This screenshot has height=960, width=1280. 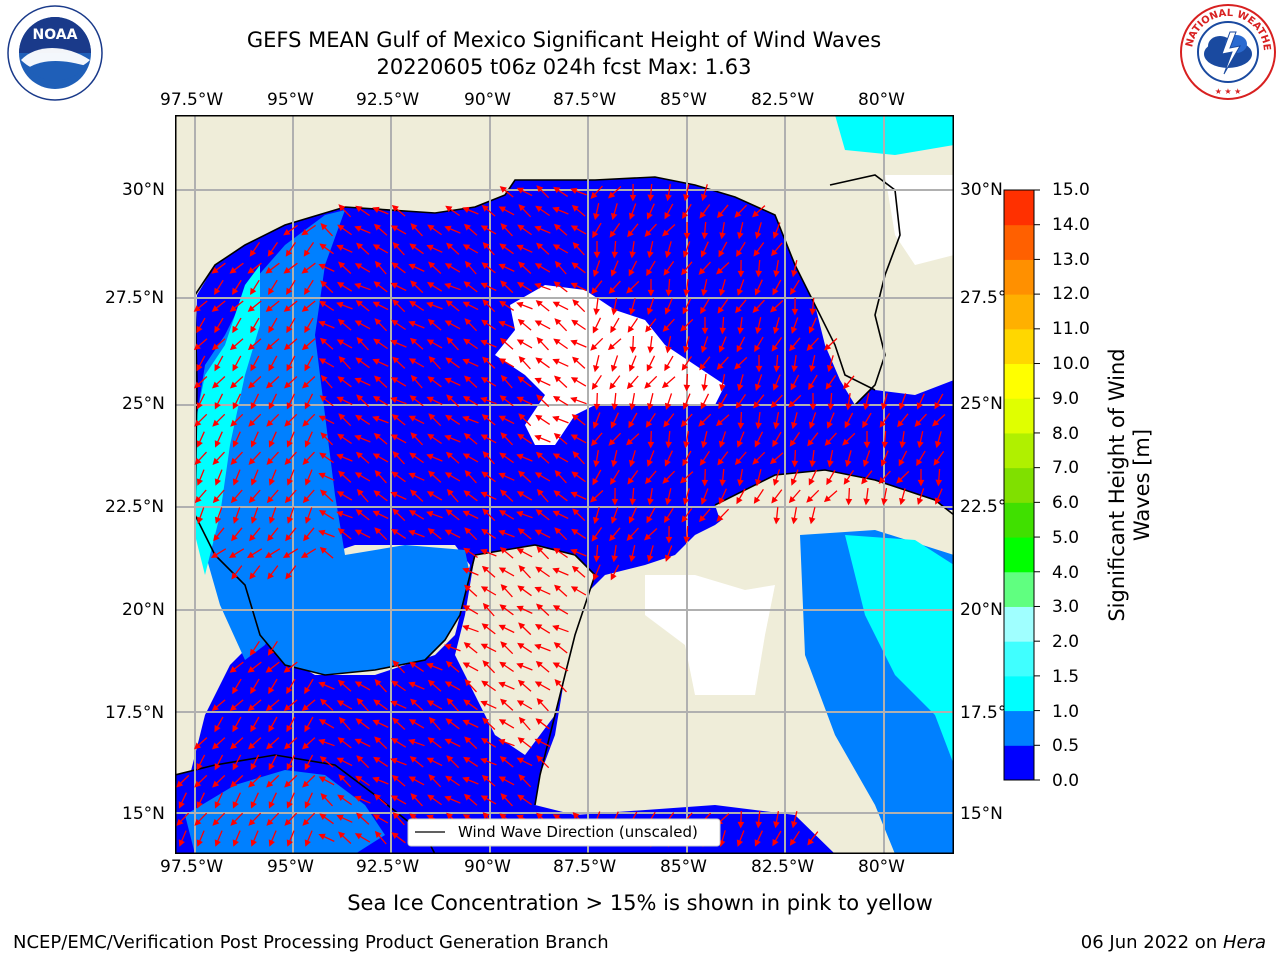 What do you see at coordinates (783, 100) in the screenshot?
I see `lon-top-6: 82.5°W` at bounding box center [783, 100].